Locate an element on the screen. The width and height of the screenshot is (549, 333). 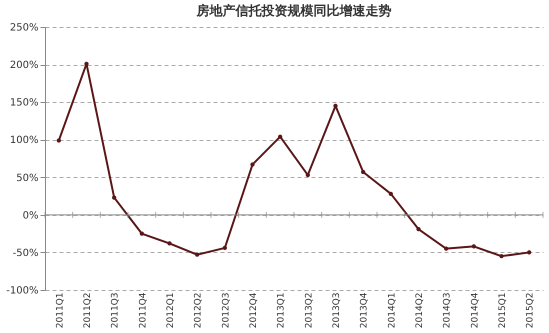
x-tick-label: 2015Q1 is located at coordinates (503, 310).